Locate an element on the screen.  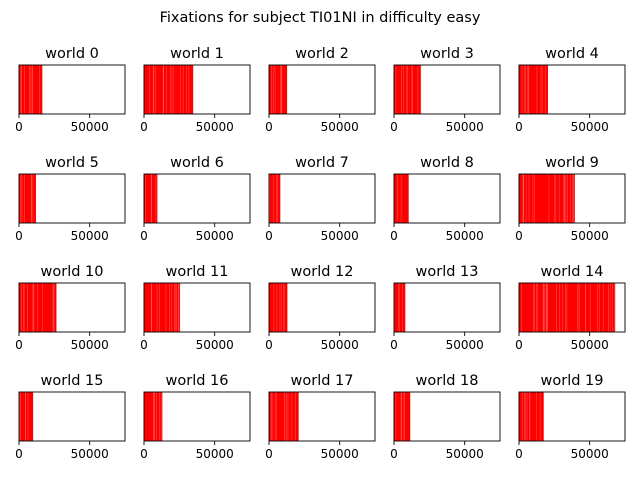
subplot-panel: world 11 0 50000 is located at coordinates (195, 308).